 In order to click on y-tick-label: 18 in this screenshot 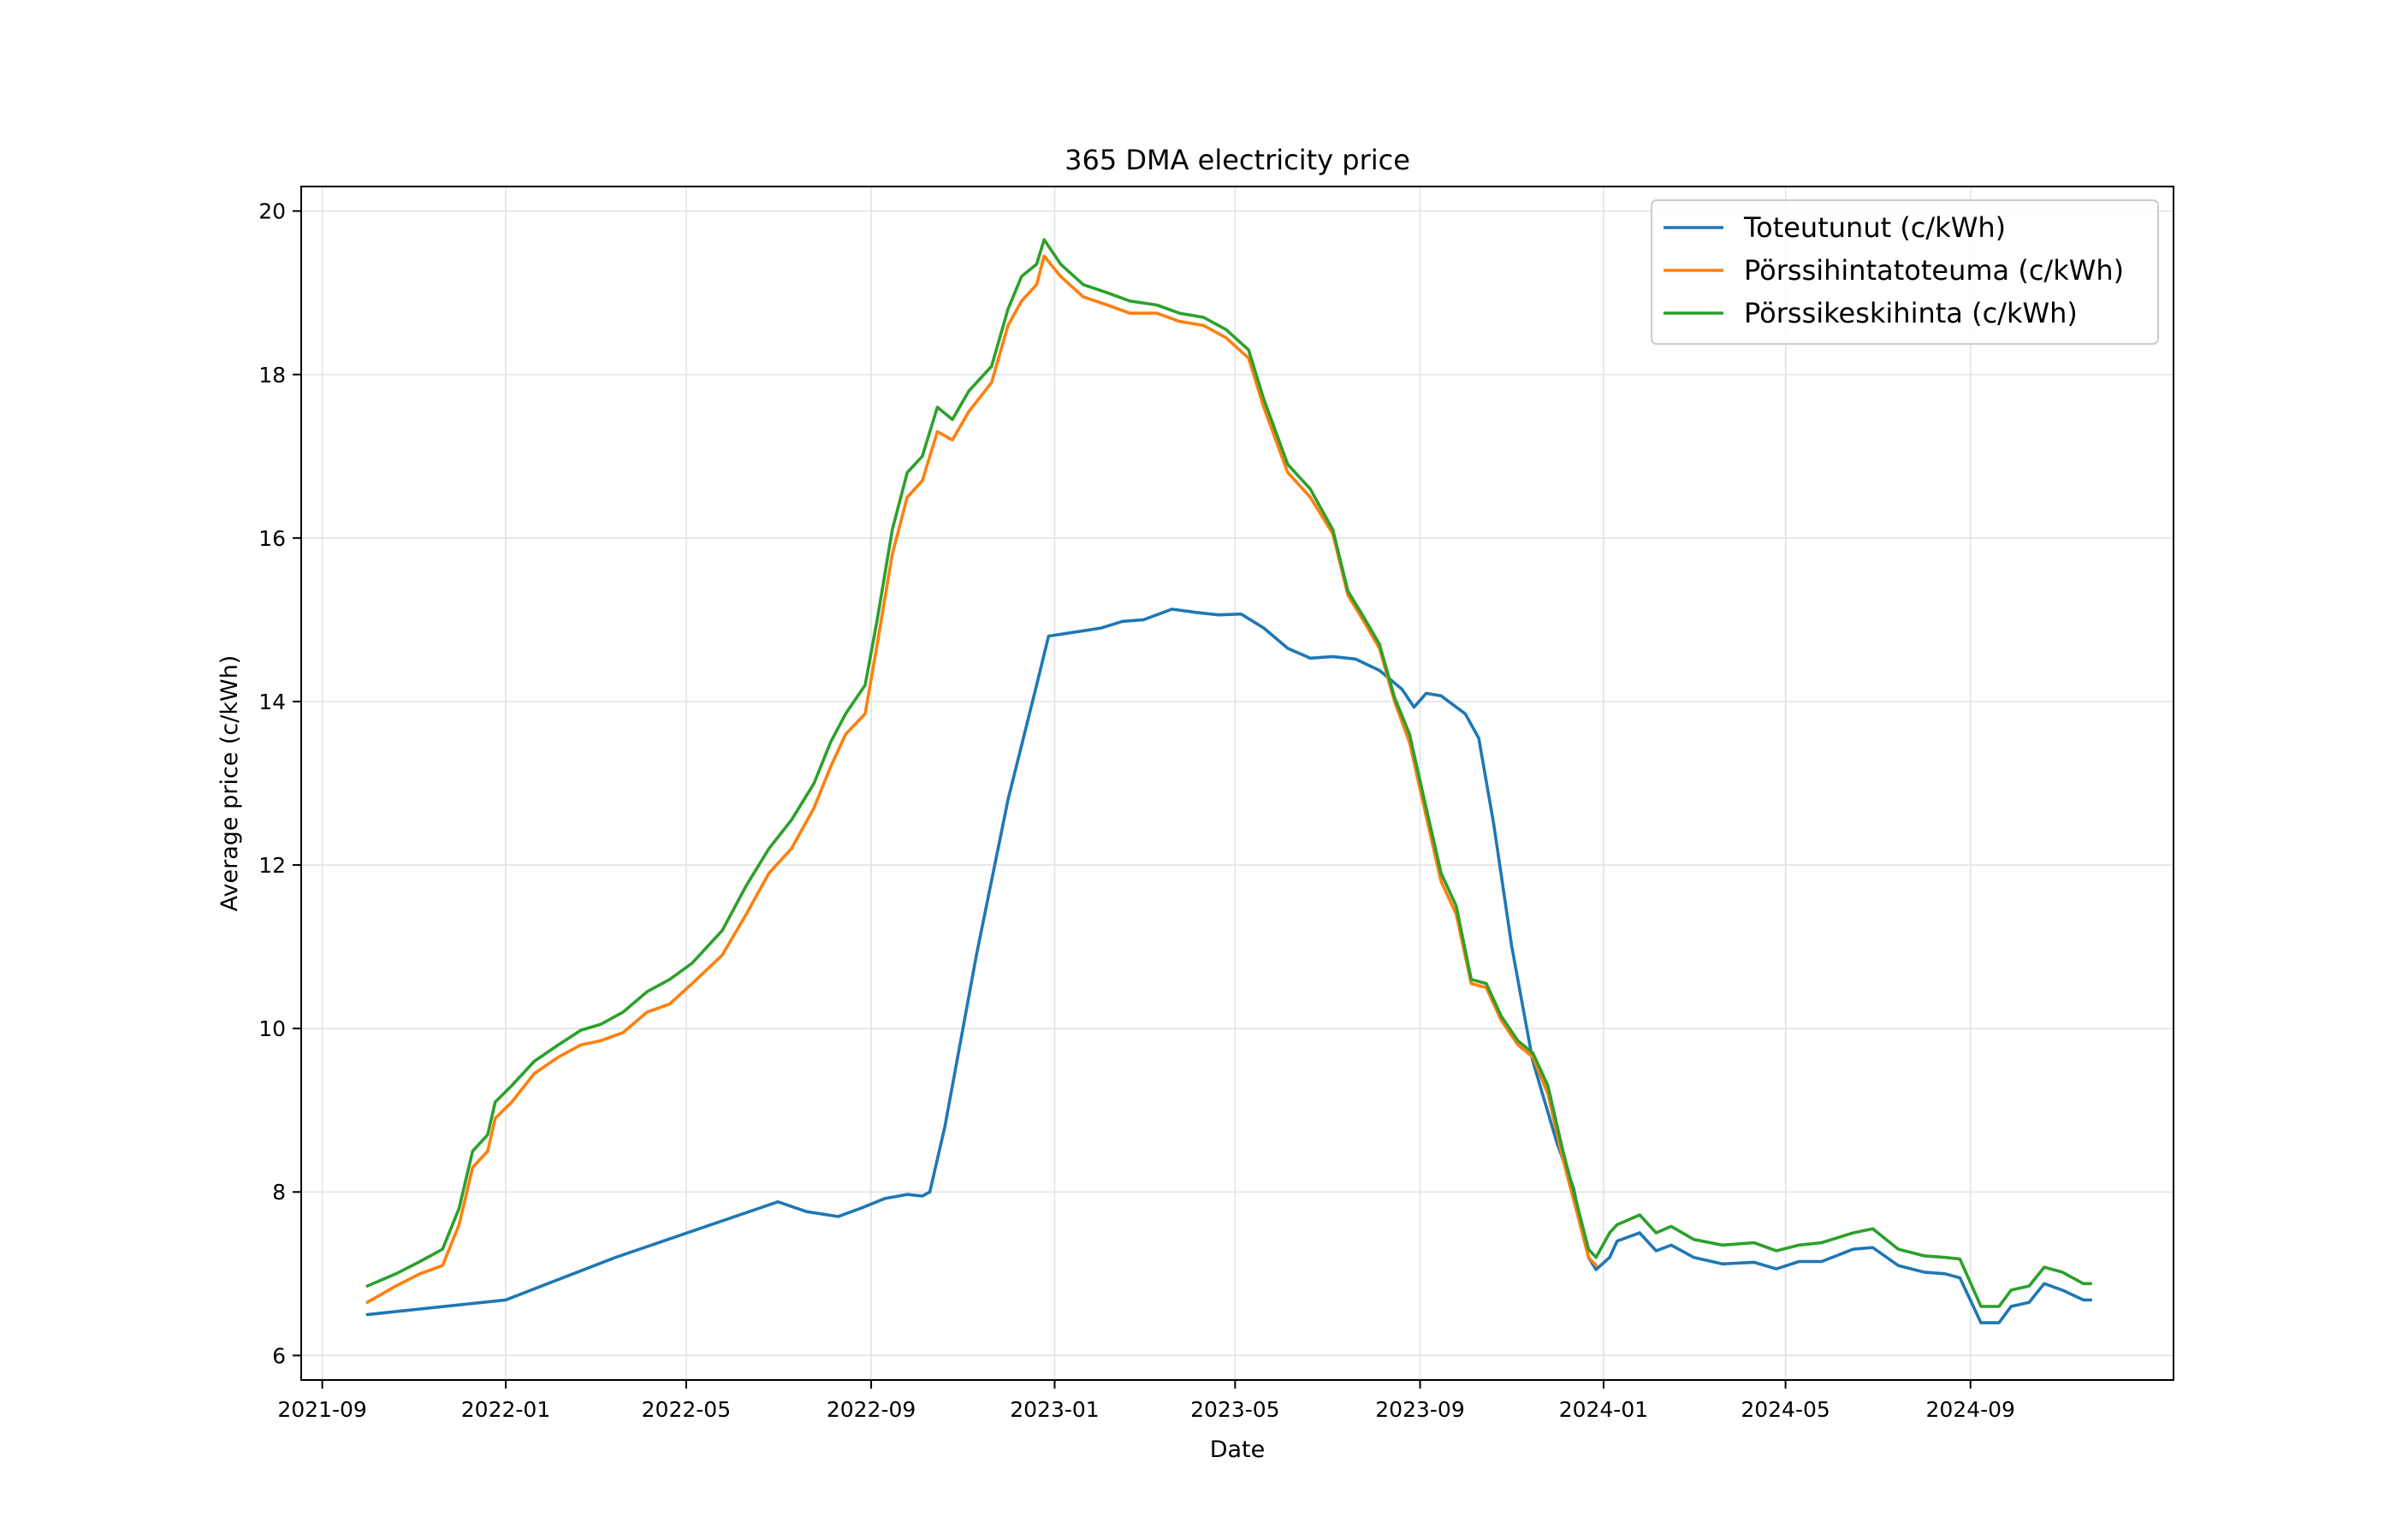, I will do `click(272, 375)`.